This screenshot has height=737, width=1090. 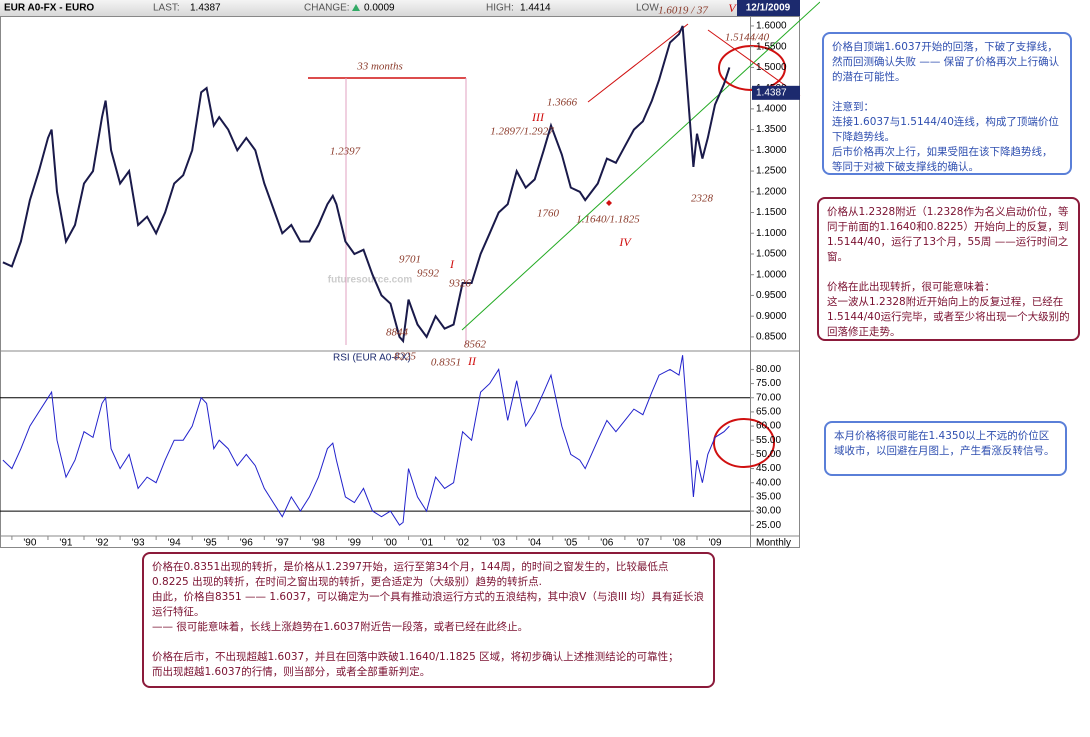 I want to click on date: 12/1/2009, so click(x=768, y=8).